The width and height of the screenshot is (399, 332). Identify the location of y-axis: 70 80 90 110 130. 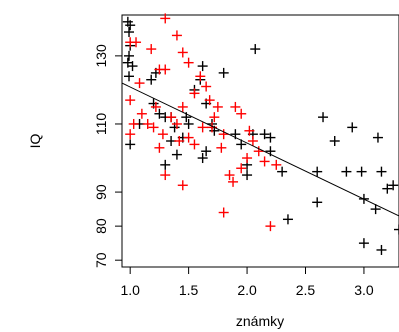
(108, 156).